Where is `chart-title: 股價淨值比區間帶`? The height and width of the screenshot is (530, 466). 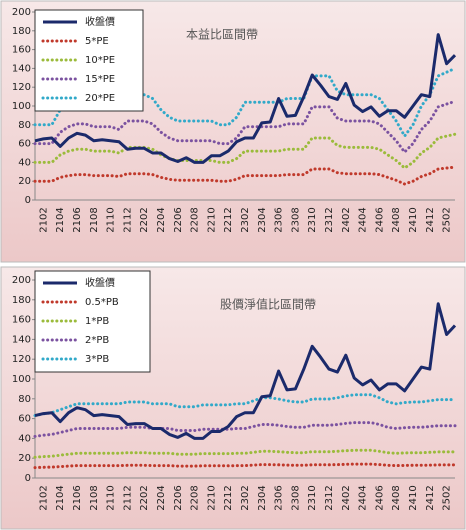 chart-title: 股價淨值比區間帶 is located at coordinates (268, 304).